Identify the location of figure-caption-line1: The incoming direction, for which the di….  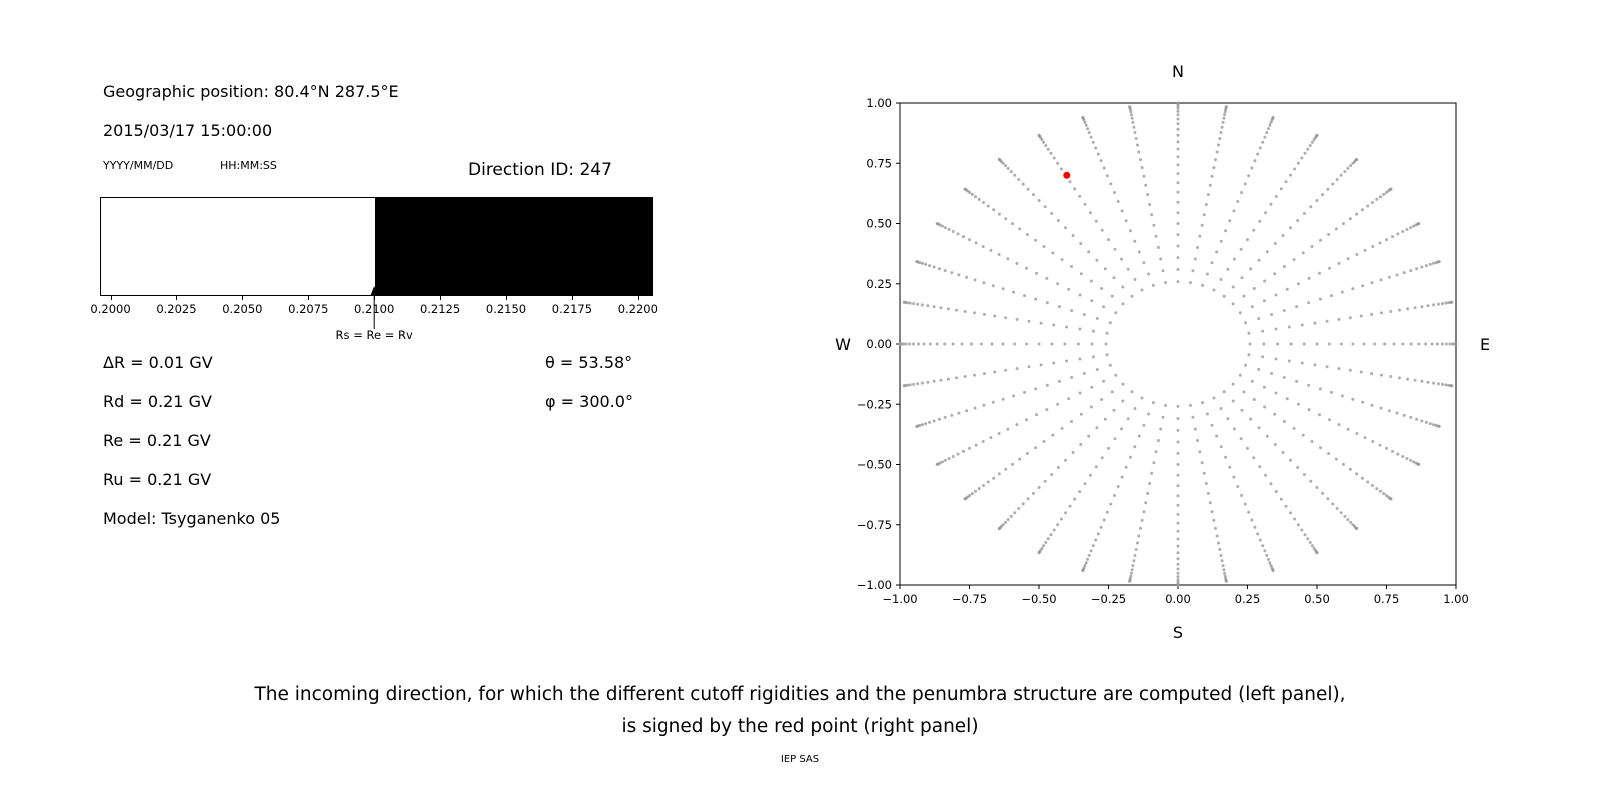
(800, 694).